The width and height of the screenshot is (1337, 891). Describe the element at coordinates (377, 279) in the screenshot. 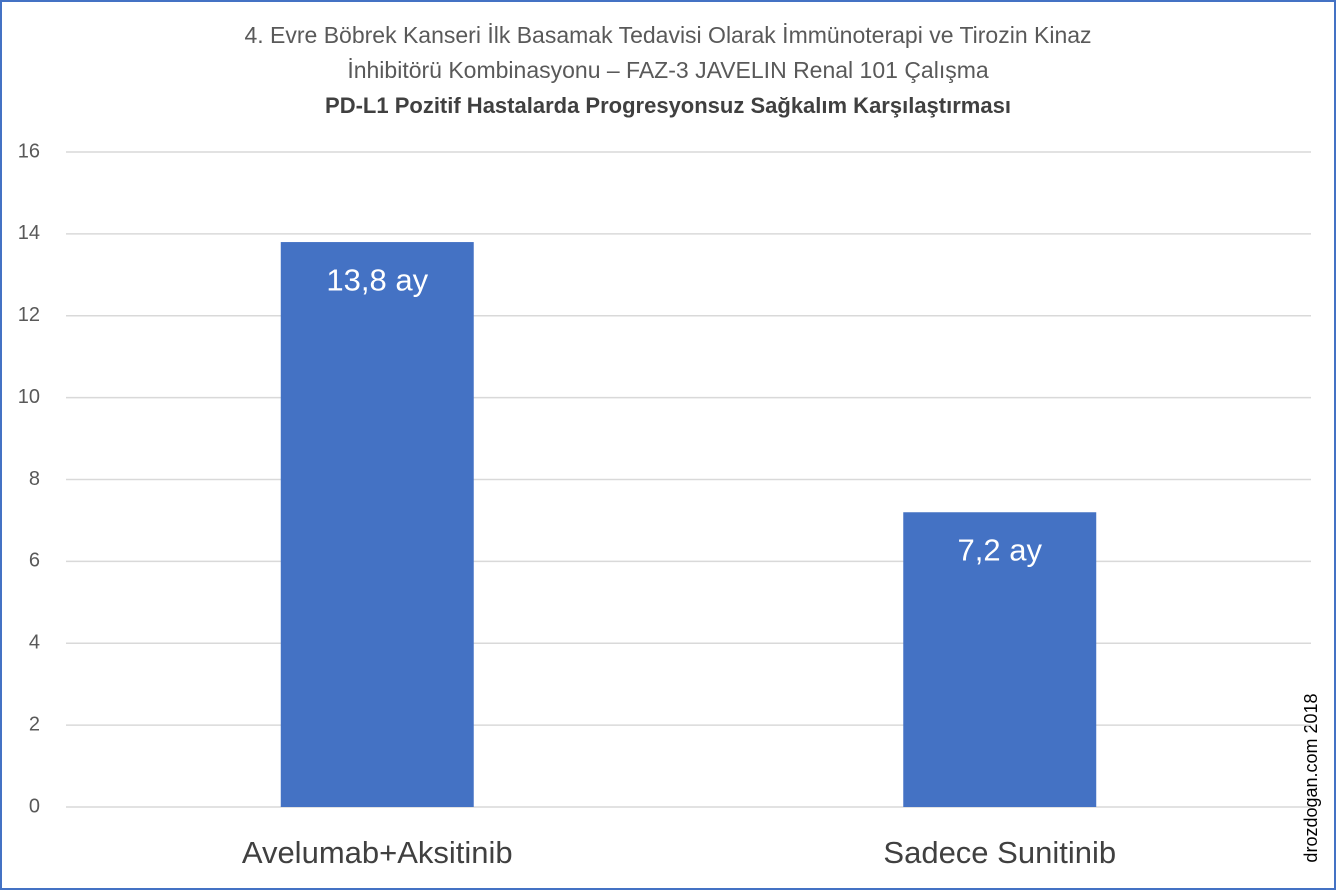

I see `data-label: 13,8 ay` at that location.